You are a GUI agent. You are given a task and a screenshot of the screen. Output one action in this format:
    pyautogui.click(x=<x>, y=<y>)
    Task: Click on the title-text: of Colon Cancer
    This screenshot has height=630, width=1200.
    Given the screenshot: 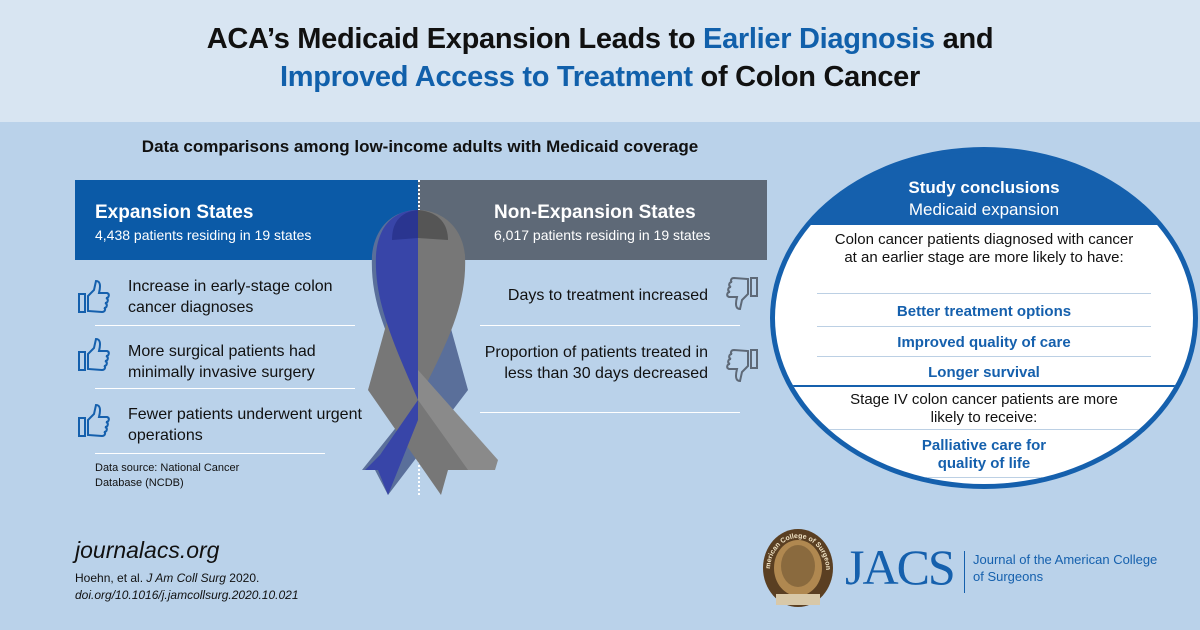 What is the action you would take?
    pyautogui.click(x=806, y=77)
    